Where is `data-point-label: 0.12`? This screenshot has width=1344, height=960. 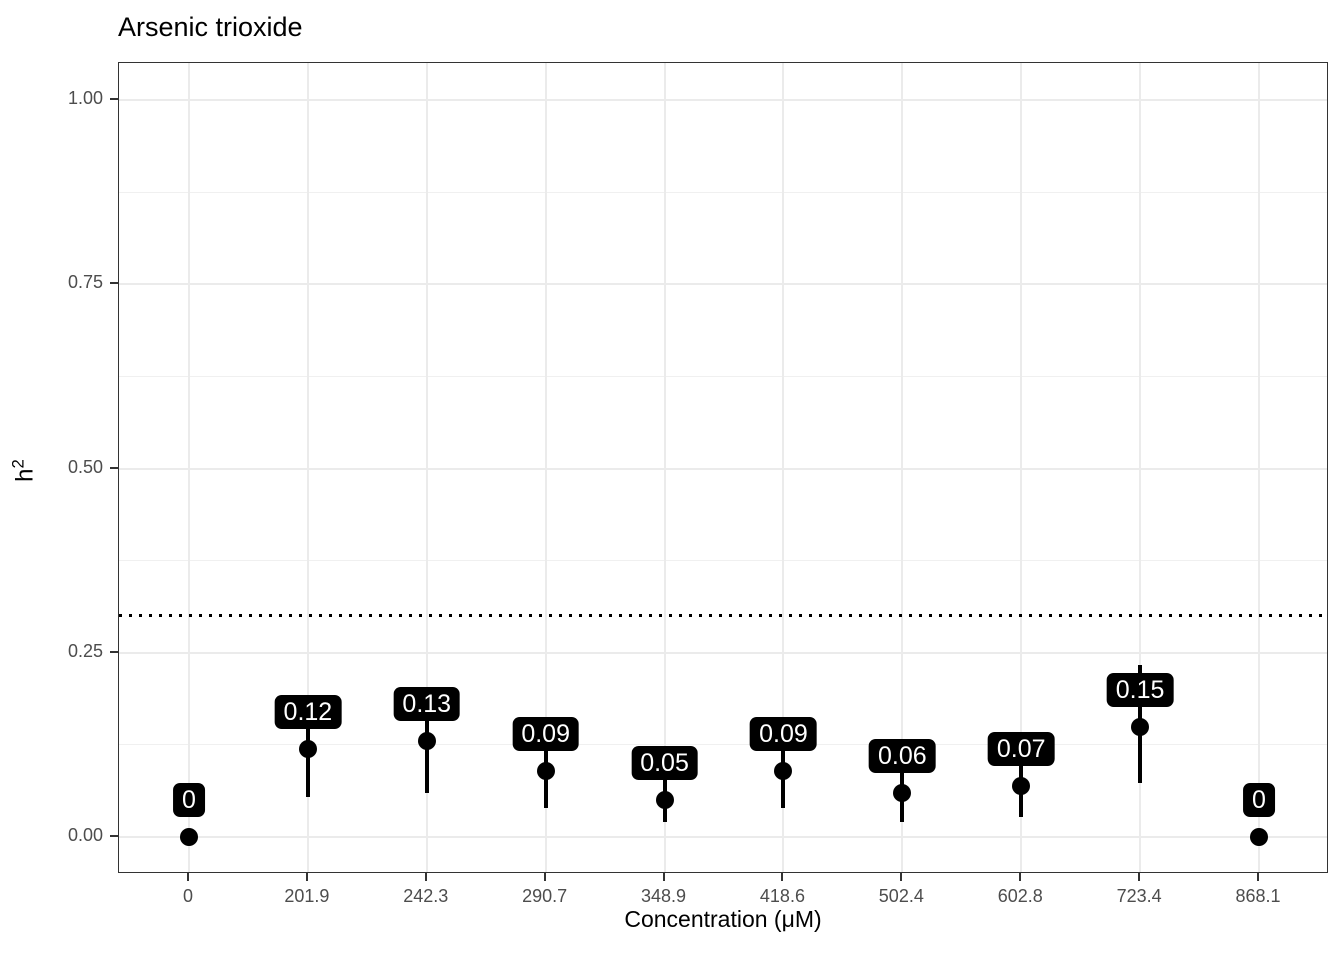
data-point-label: 0.12 is located at coordinates (308, 711).